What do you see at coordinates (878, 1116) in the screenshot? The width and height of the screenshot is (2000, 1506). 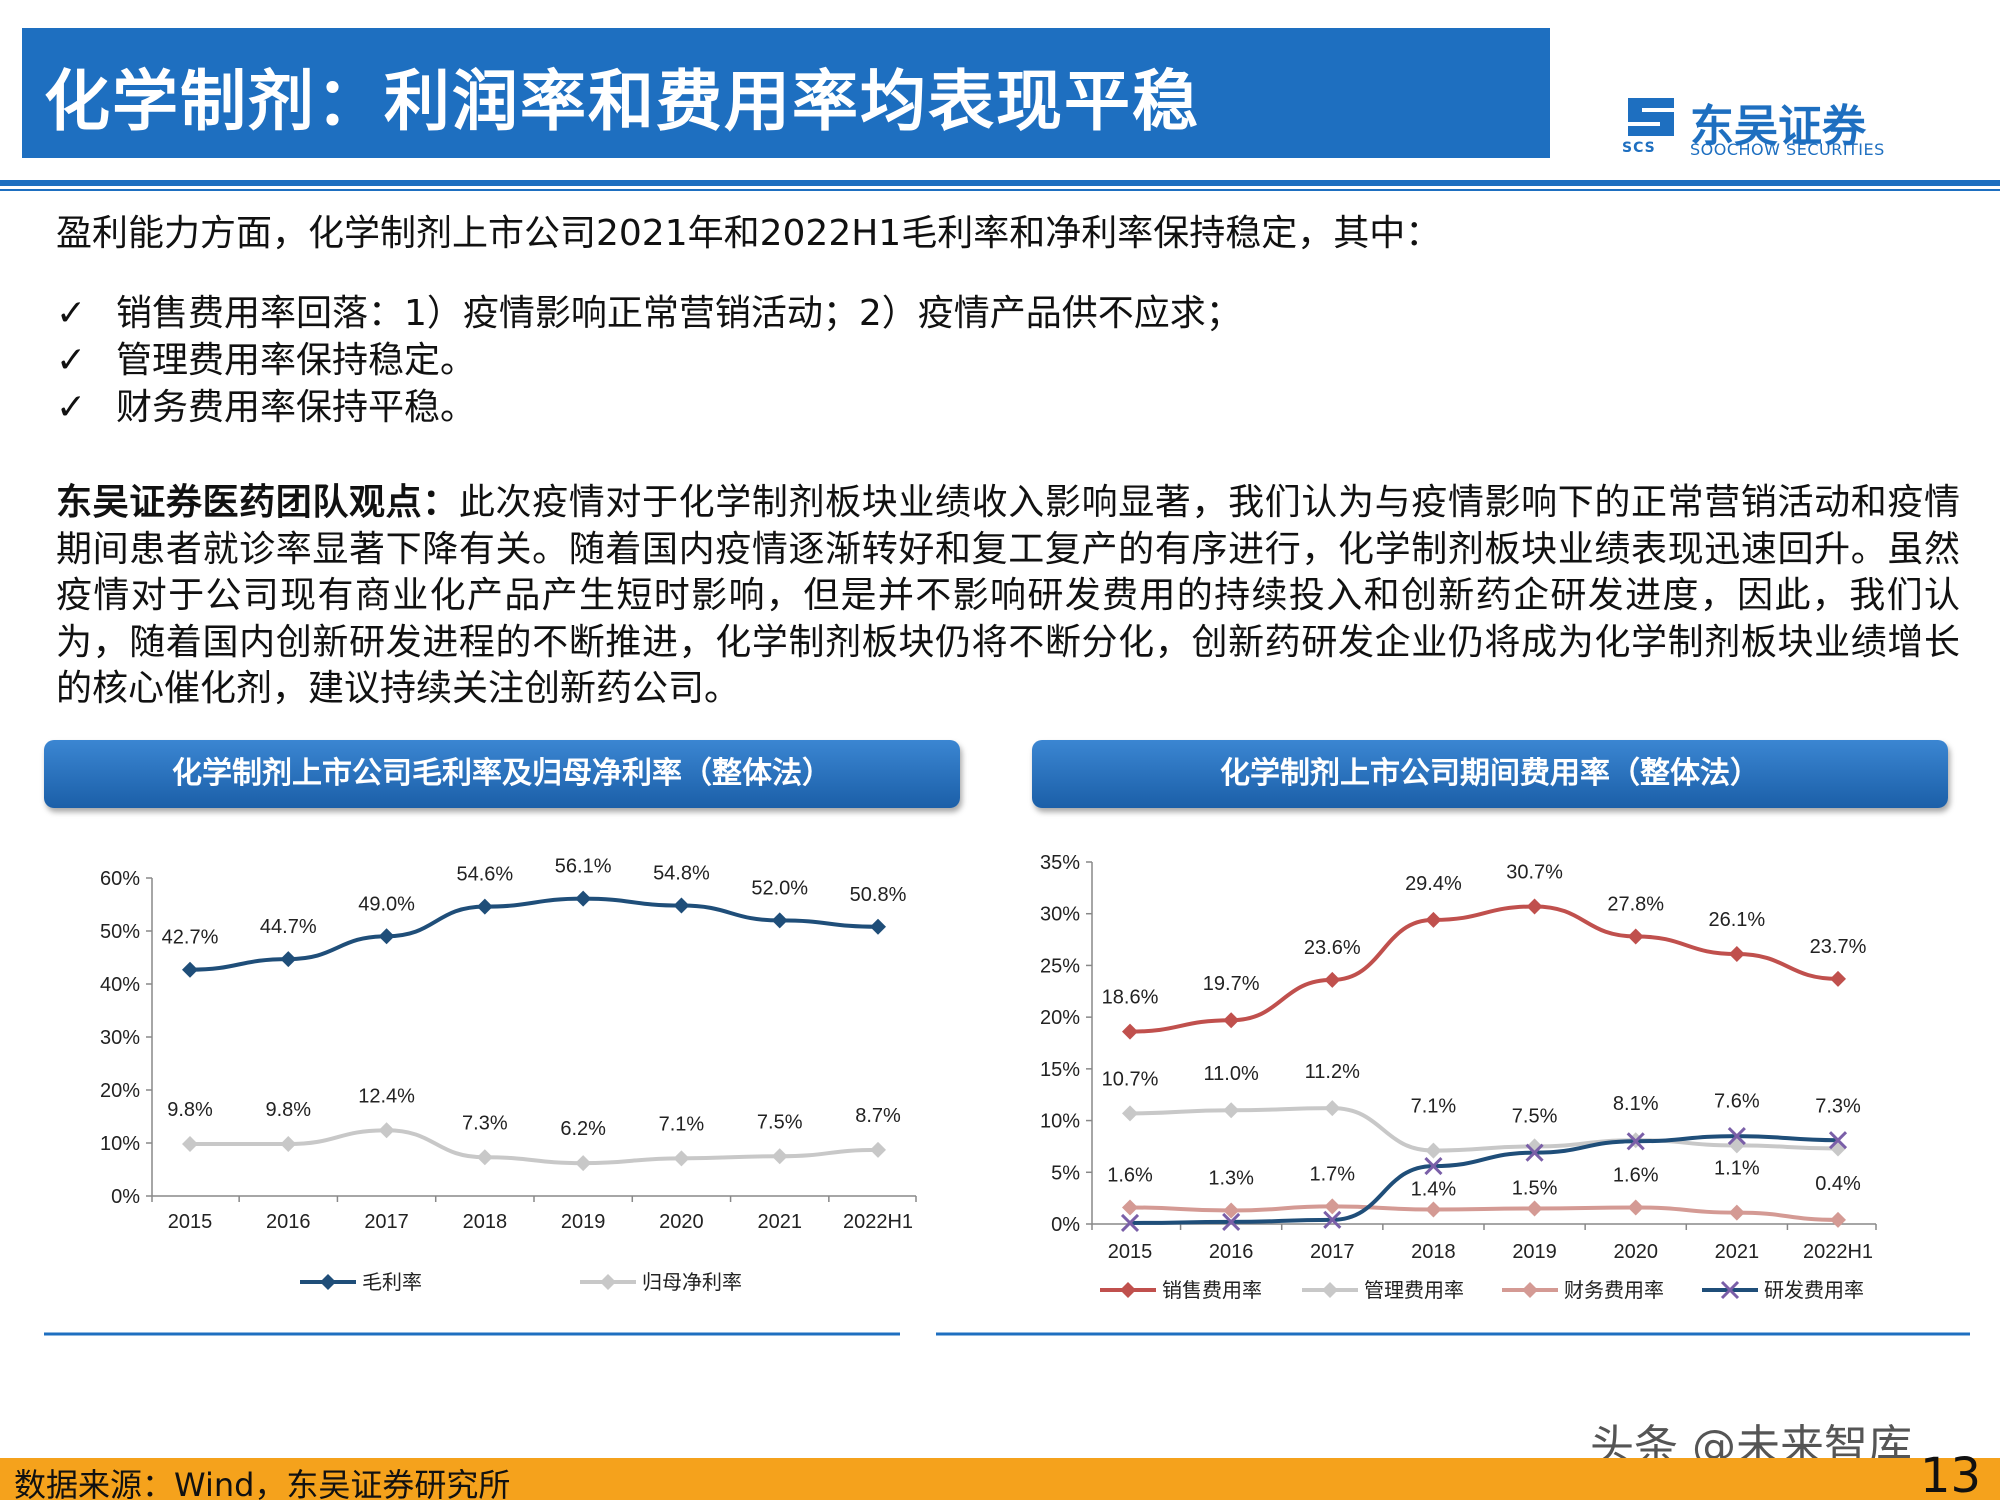 I see `chart0-data-label: 8.7%` at bounding box center [878, 1116].